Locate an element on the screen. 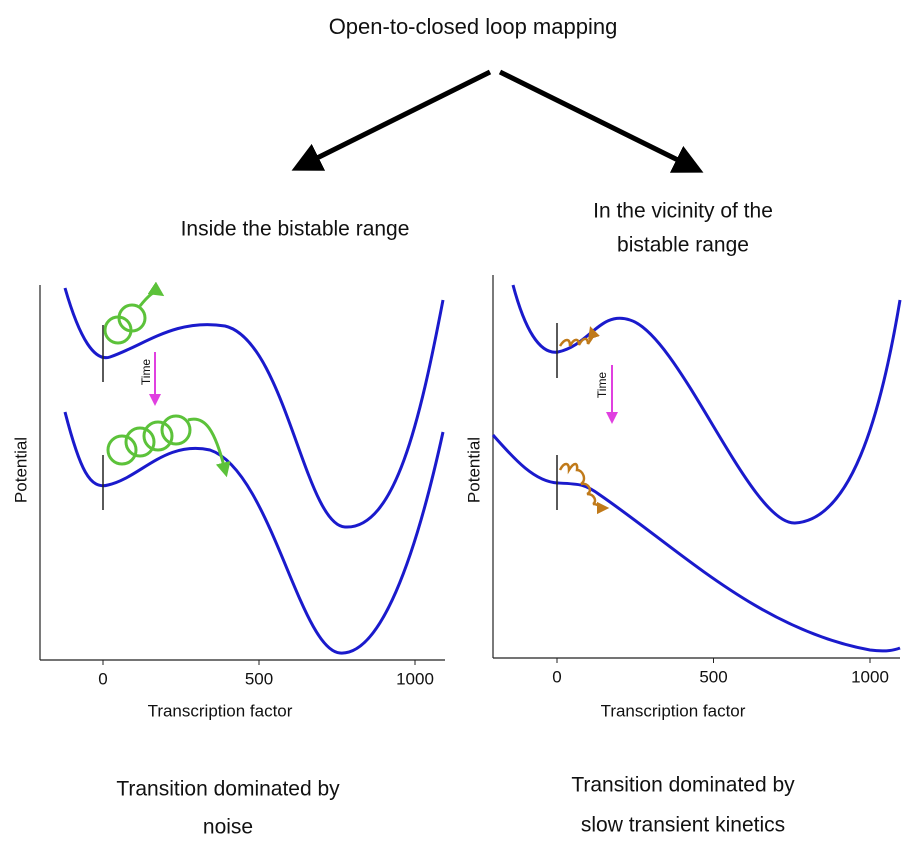 The width and height of the screenshot is (903, 846). title: Open-to-closed loop mapping is located at coordinates (473, 26).